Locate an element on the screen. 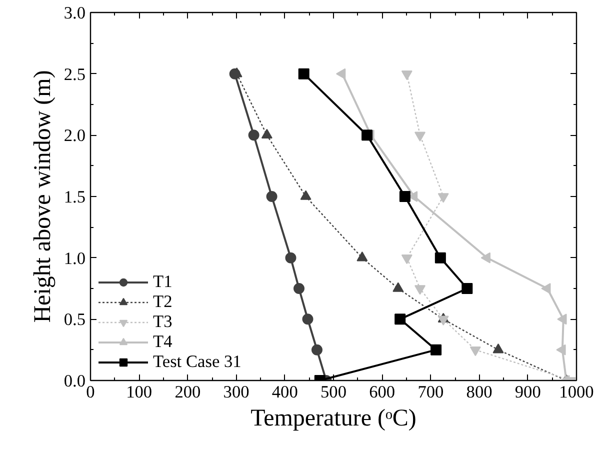 This screenshot has width=602, height=452. x-tick-label: 500 is located at coordinates (333, 392).